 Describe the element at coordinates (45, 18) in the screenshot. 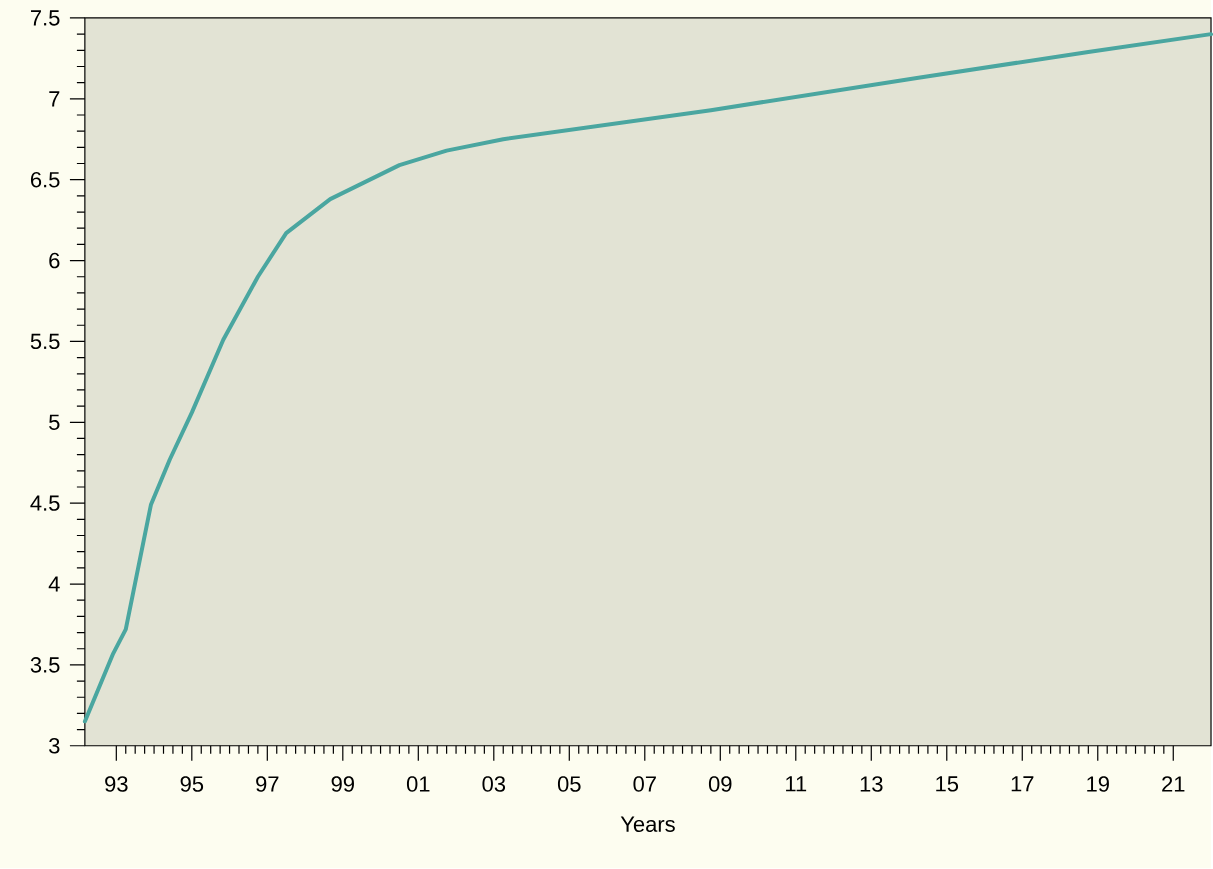

I see `y-tick-label: 7.5` at that location.